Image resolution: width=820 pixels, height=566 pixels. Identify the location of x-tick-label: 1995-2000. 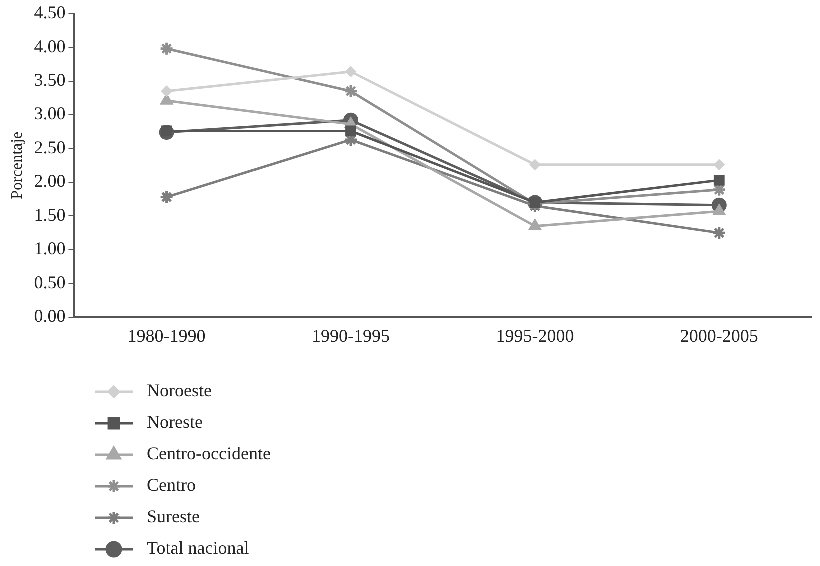
(535, 336).